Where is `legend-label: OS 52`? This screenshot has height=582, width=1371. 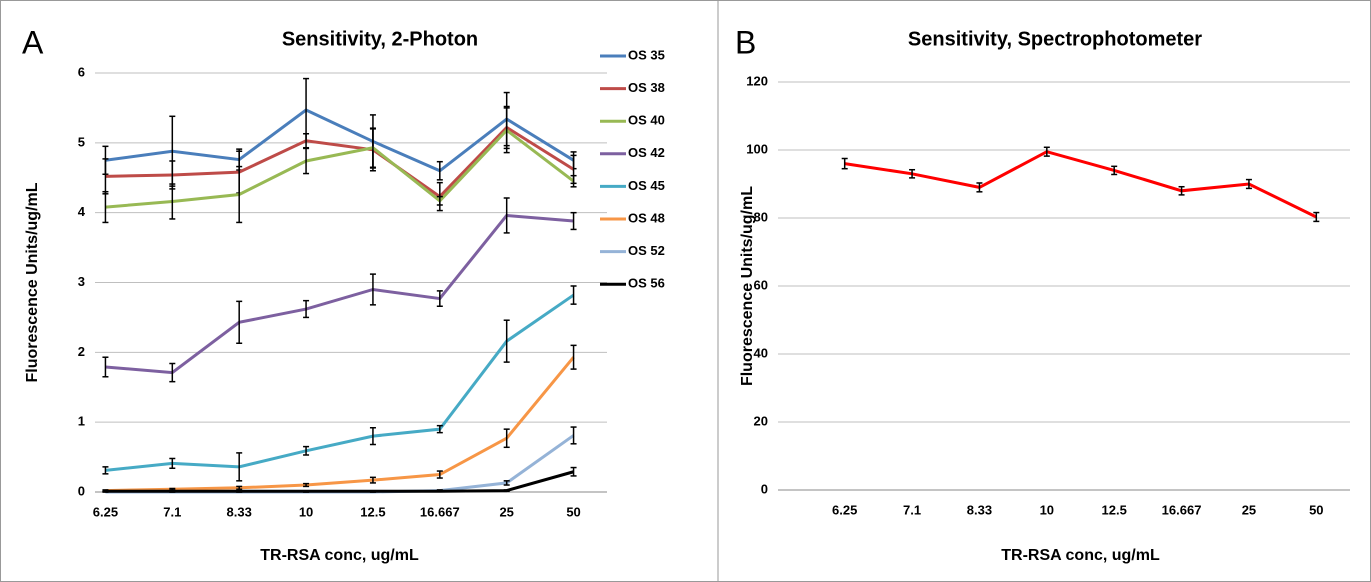 legend-label: OS 52 is located at coordinates (646, 250).